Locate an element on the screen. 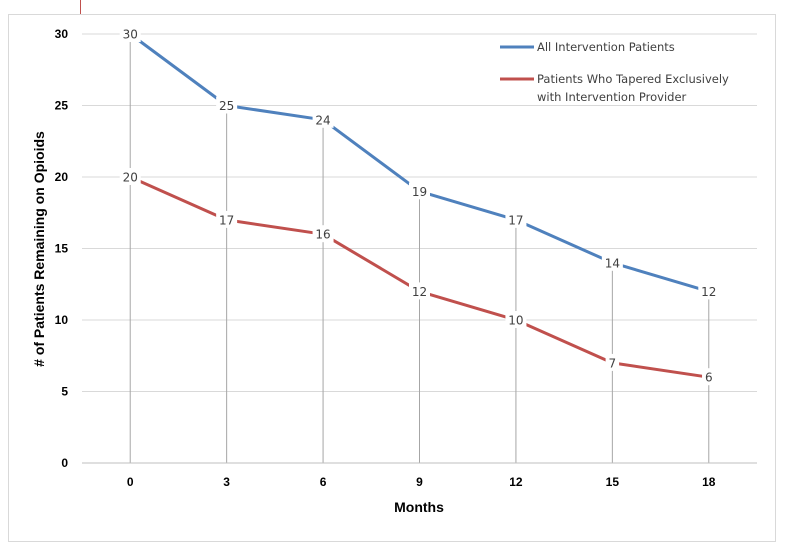 This screenshot has width=787, height=553. y-tick-label-20: 20 is located at coordinates (62, 177).